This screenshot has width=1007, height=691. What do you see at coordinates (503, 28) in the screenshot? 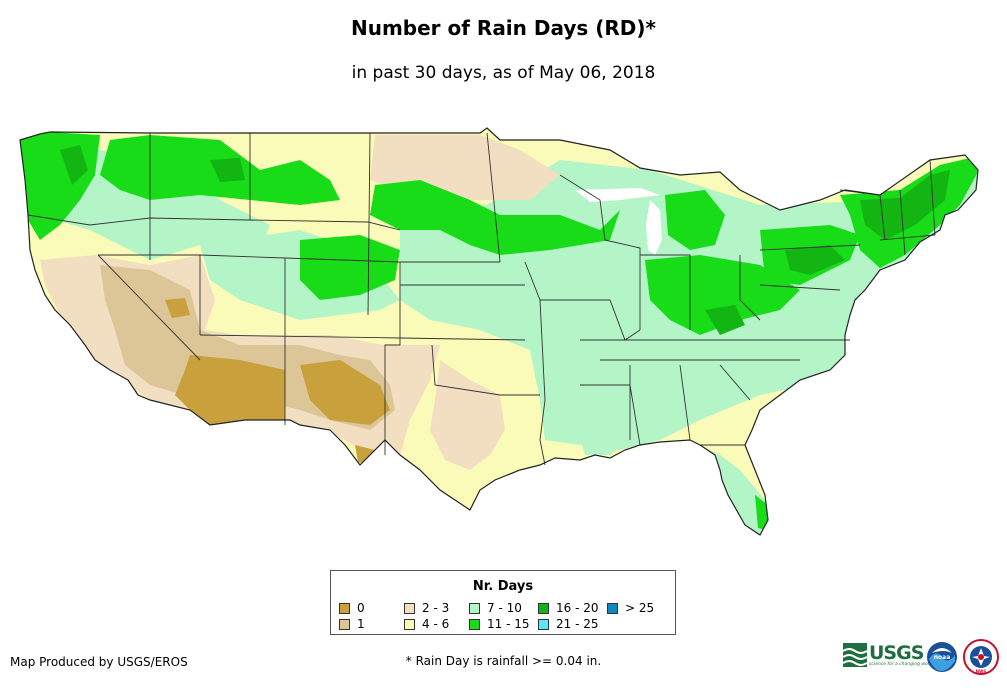
I see `map-title: Number of Rain Days (RD)*` at bounding box center [503, 28].